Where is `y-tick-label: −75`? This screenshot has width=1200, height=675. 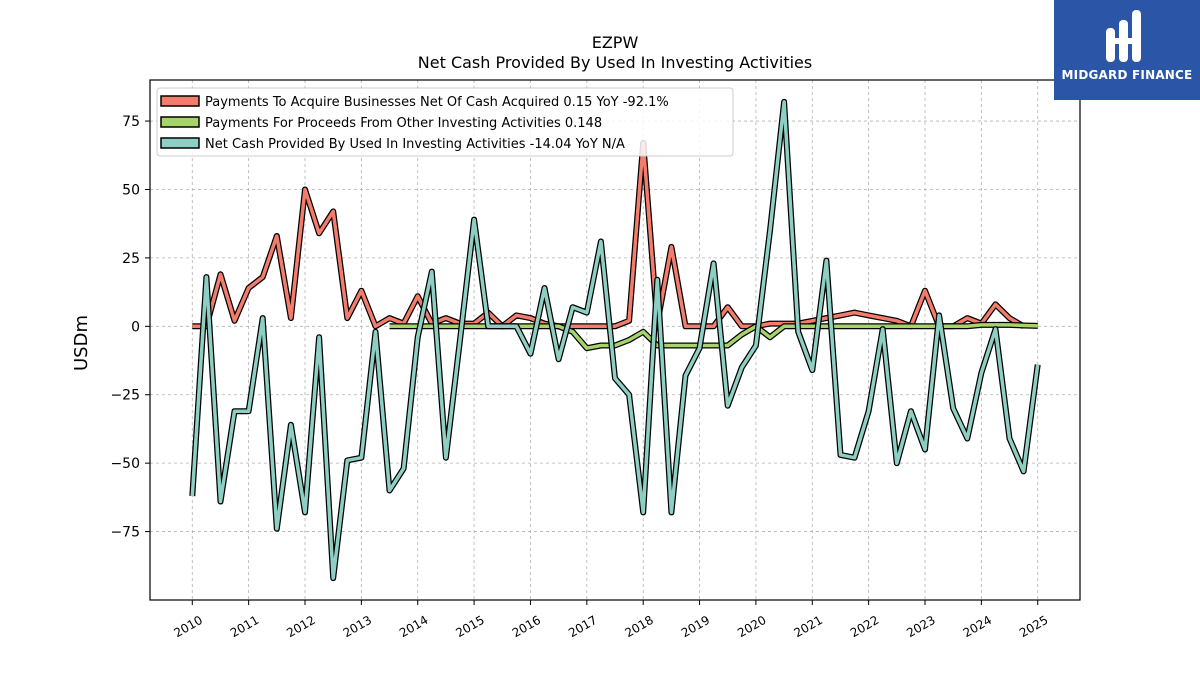 y-tick-label: −75 is located at coordinates (125, 533).